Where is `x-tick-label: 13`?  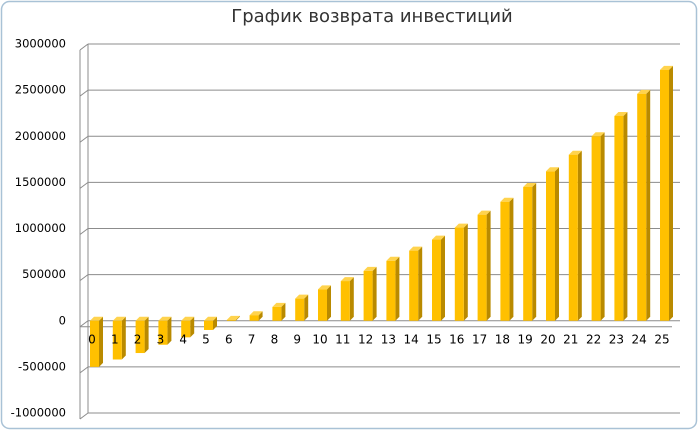
x-tick-label: 13 is located at coordinates (388, 339).